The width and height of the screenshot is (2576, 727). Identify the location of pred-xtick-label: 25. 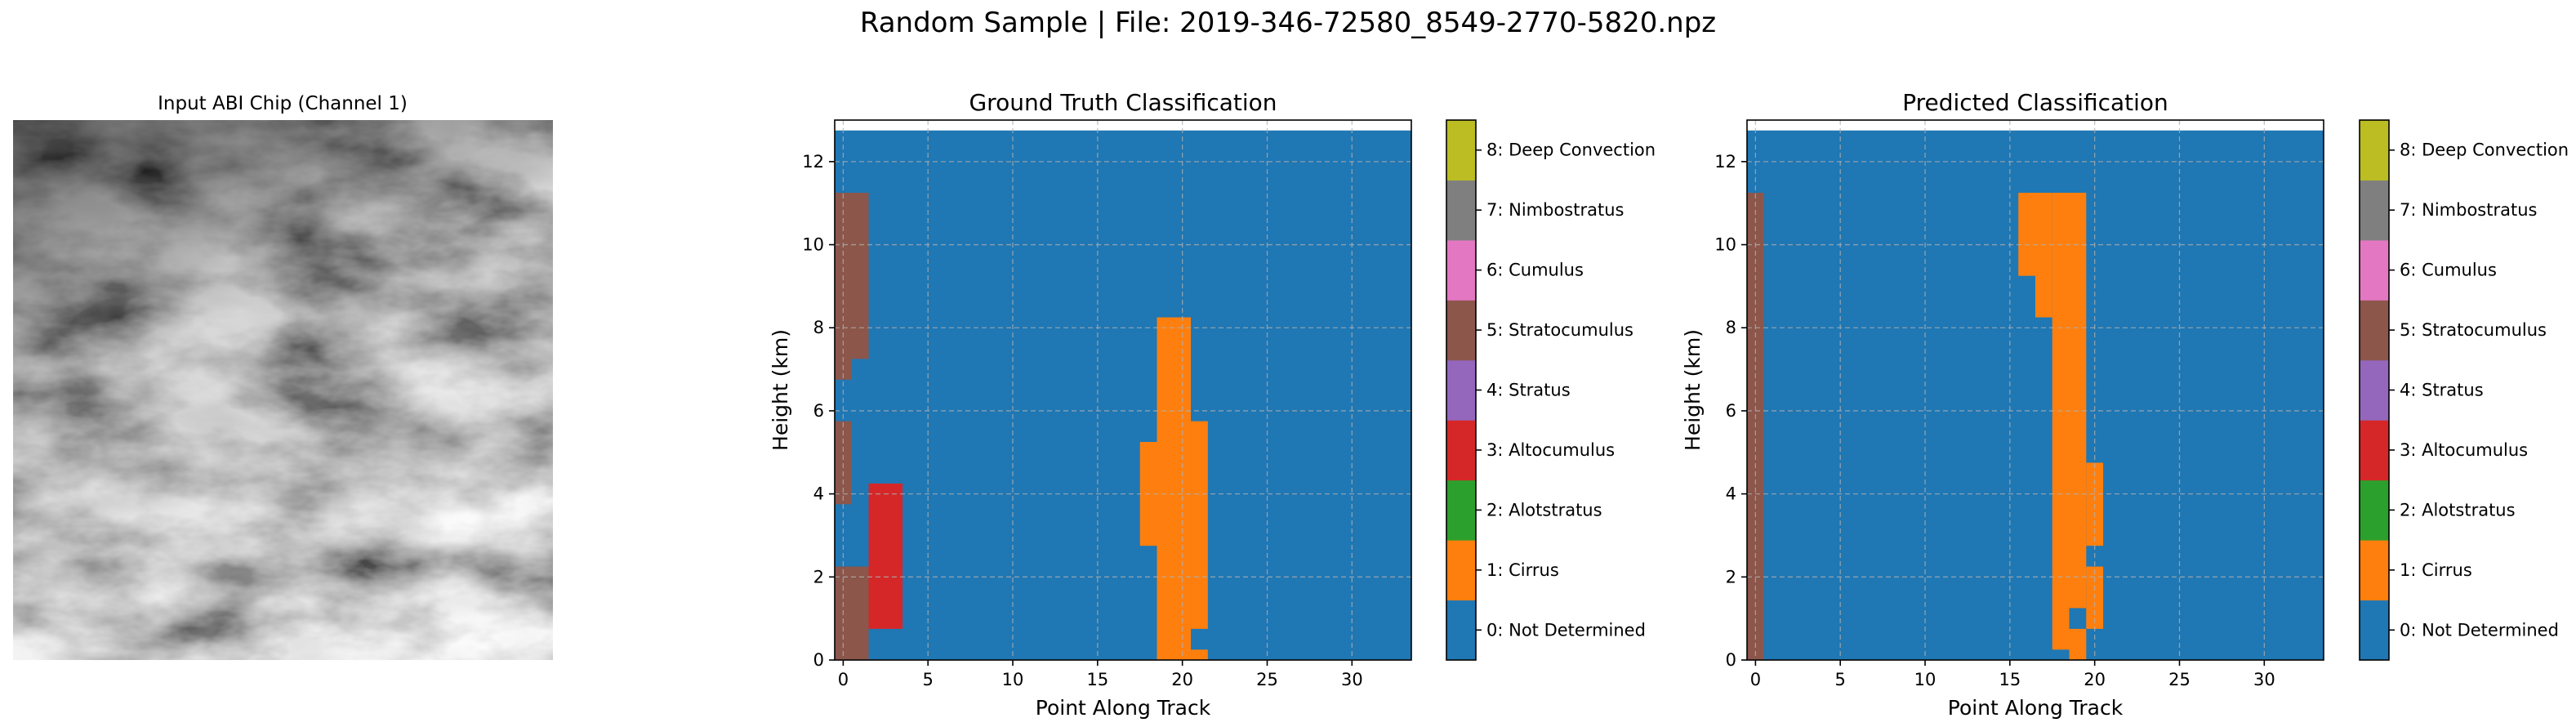
(2179, 679).